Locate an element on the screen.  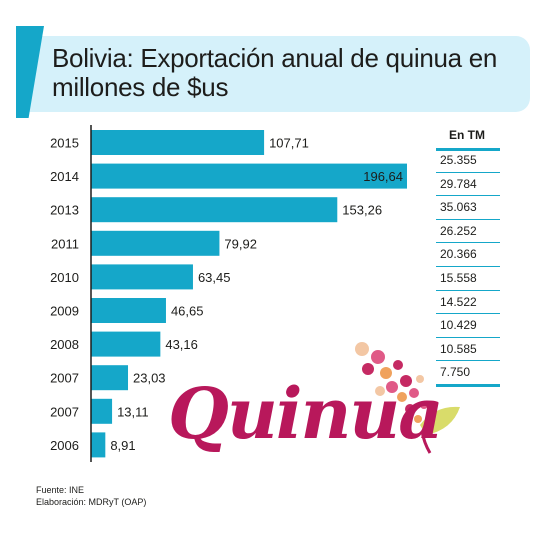
title-band is located at coordinates (273, 74).